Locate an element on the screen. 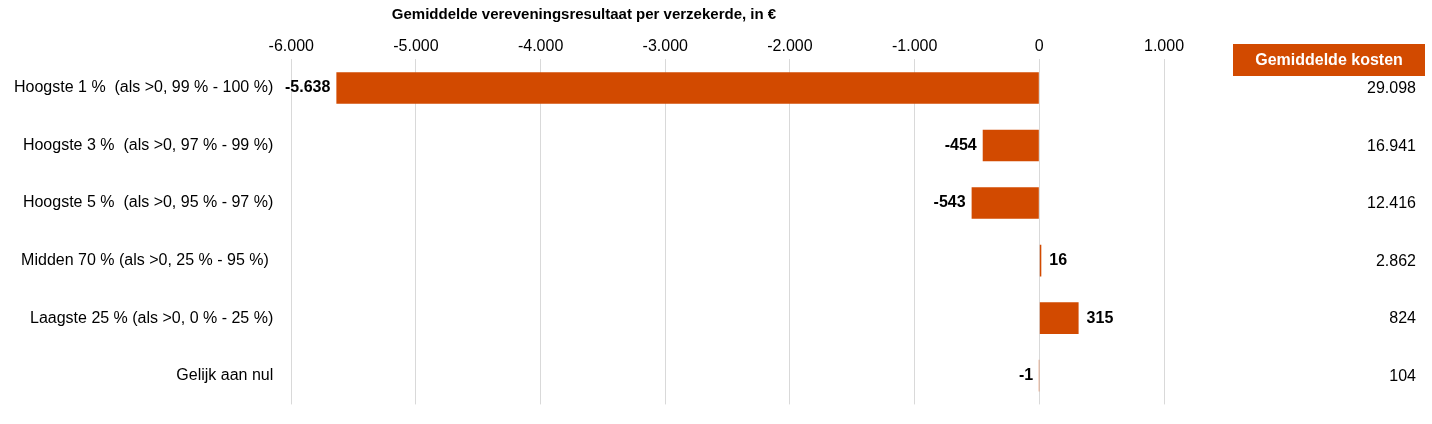 This screenshot has height=424, width=1432. data-label: -543 is located at coordinates (949, 202).